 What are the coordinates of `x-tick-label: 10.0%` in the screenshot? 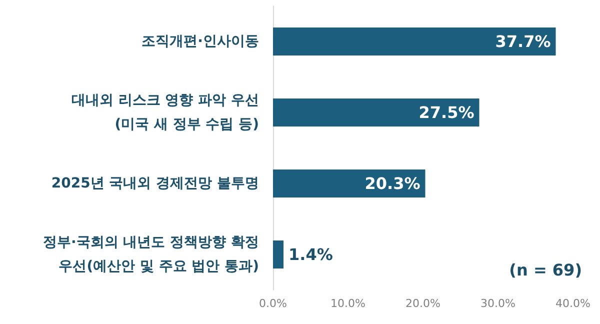 It's located at (348, 303).